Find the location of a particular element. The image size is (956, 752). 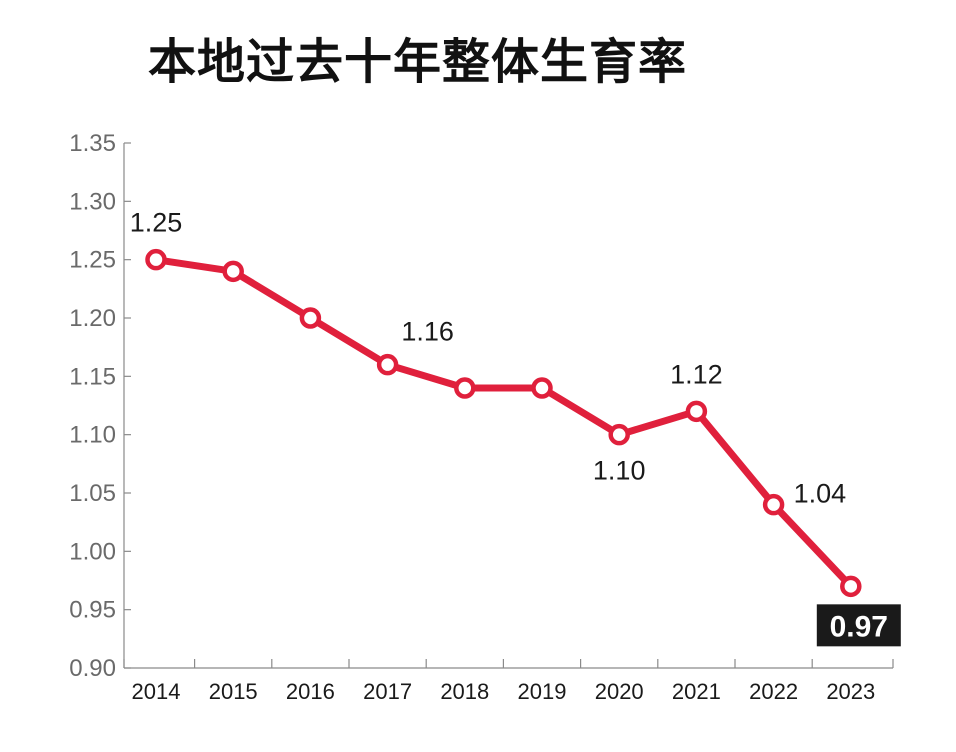

data-label: 1.12 is located at coordinates (696, 374).